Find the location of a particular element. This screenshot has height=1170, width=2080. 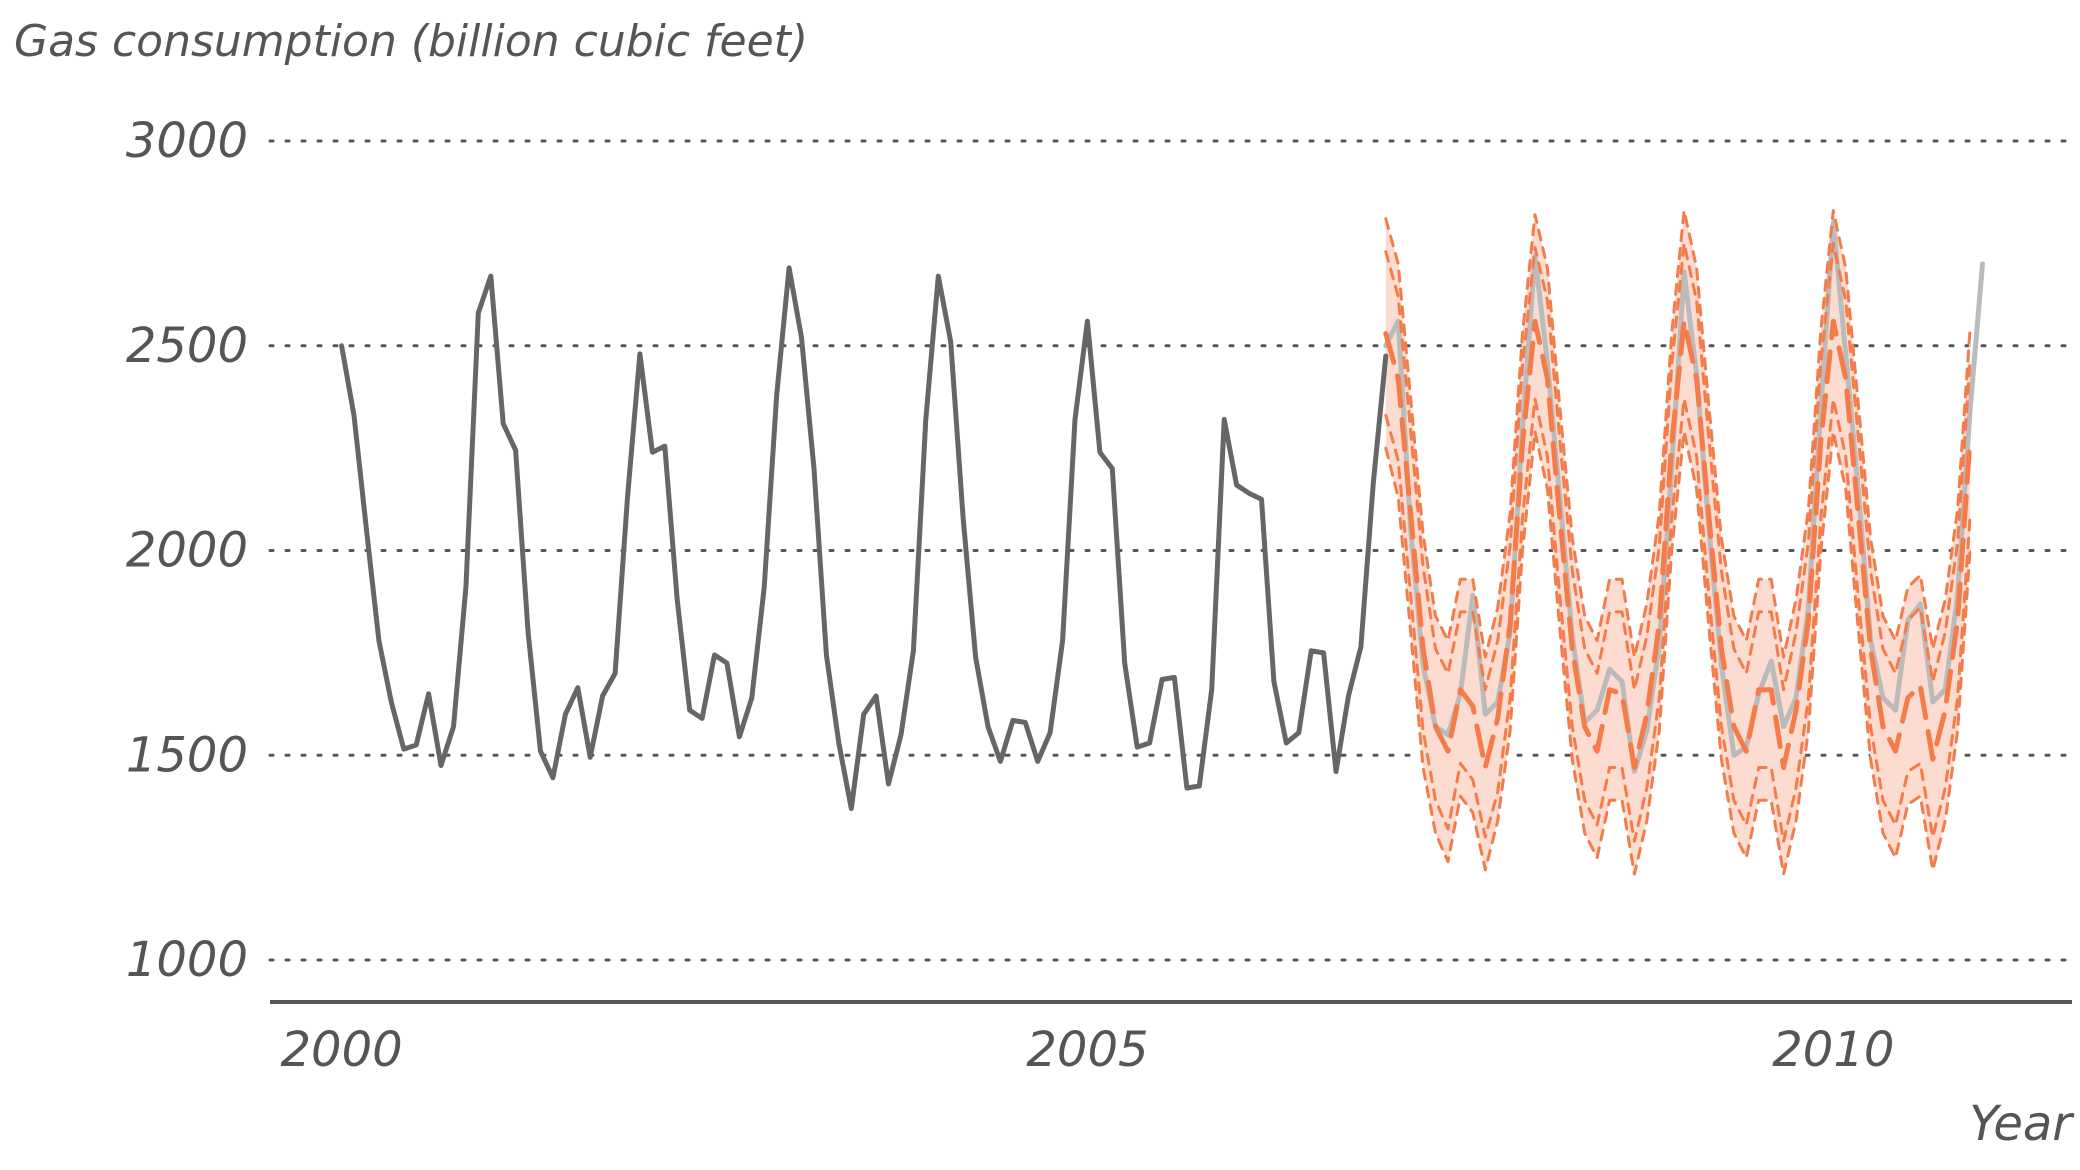

y-tick-labels: 1000 1500 2000 2500 3000 is located at coordinates (187, 550).